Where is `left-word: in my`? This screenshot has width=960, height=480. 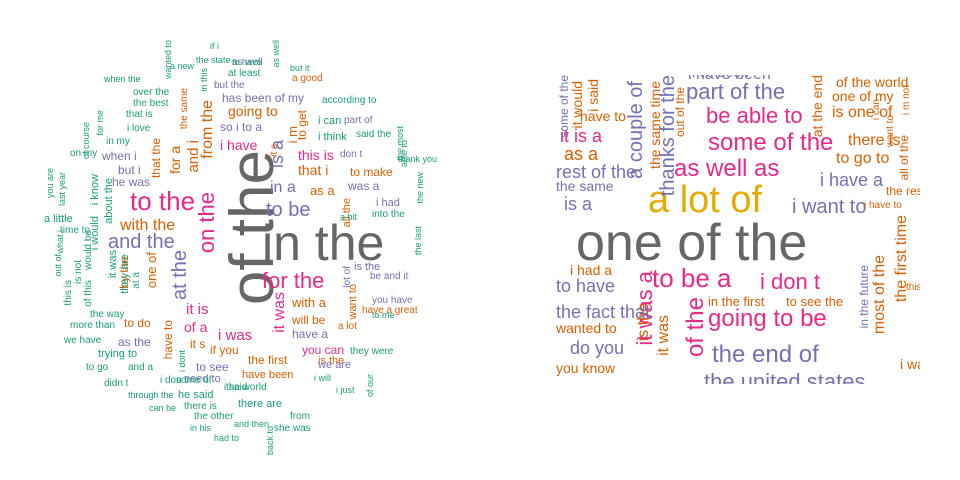 left-word: in my is located at coordinates (118, 141).